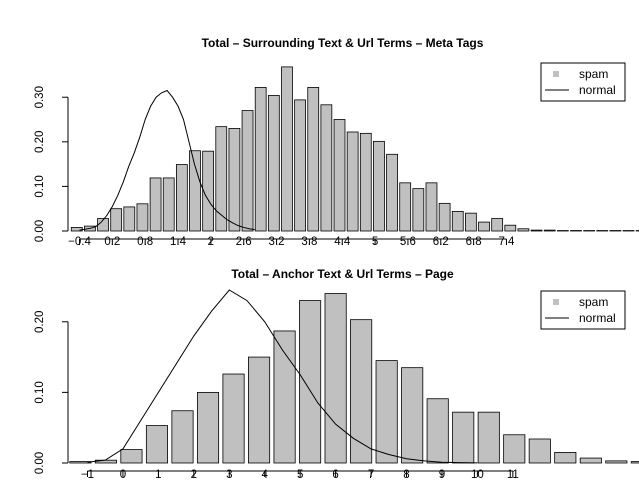 Image resolution: width=639 pixels, height=488 pixels. Describe the element at coordinates (474, 242) in the screenshot. I see `x-tick-label: 6.8` at that location.